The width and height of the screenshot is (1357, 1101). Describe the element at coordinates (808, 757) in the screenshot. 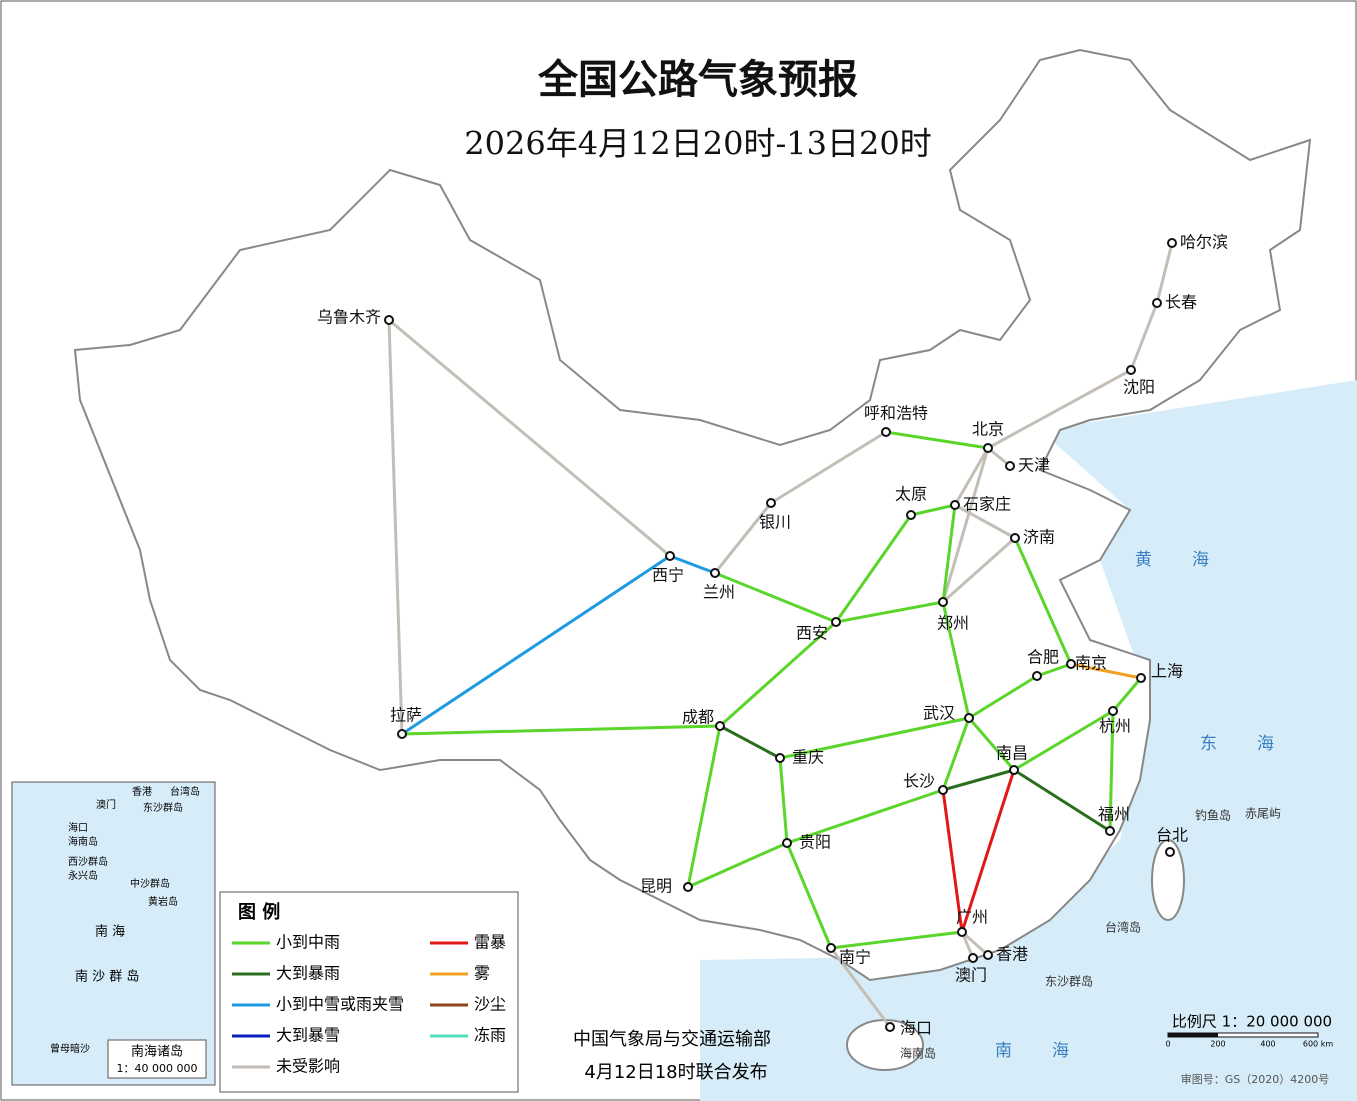

I see `city-label: 重庆` at that location.